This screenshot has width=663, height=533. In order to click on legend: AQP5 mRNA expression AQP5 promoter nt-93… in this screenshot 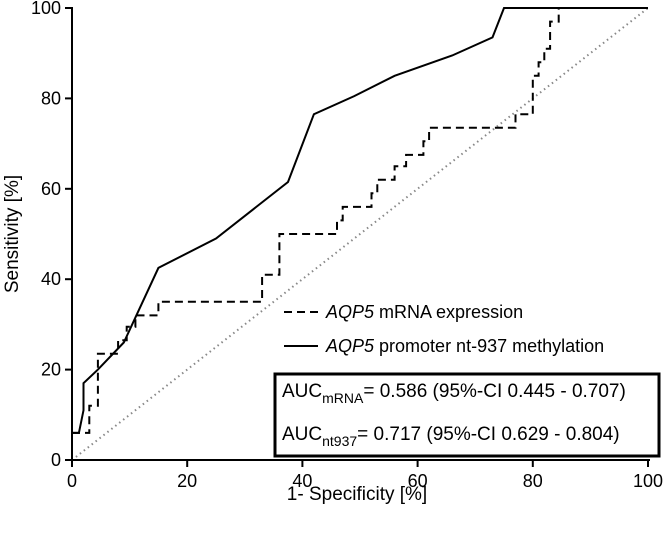, I will do `click(444, 329)`.